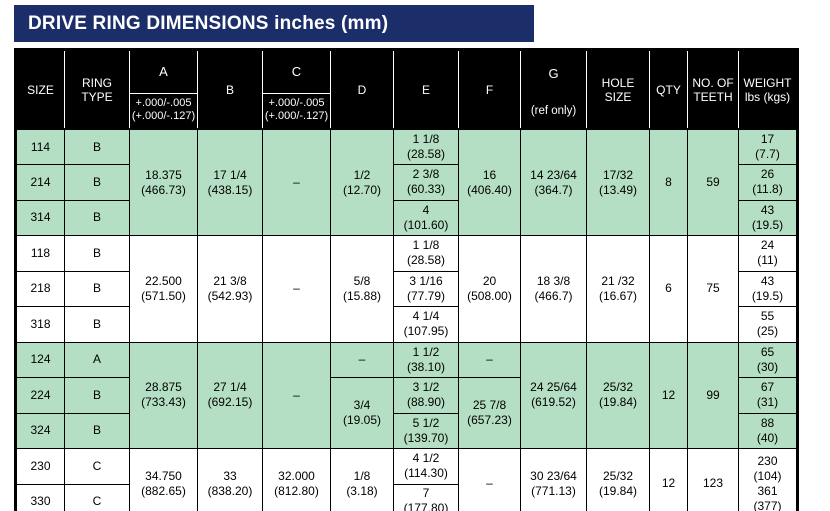 The width and height of the screenshot is (830, 511). Describe the element at coordinates (40, 89) in the screenshot. I see `header-col-size: SIZE` at that location.